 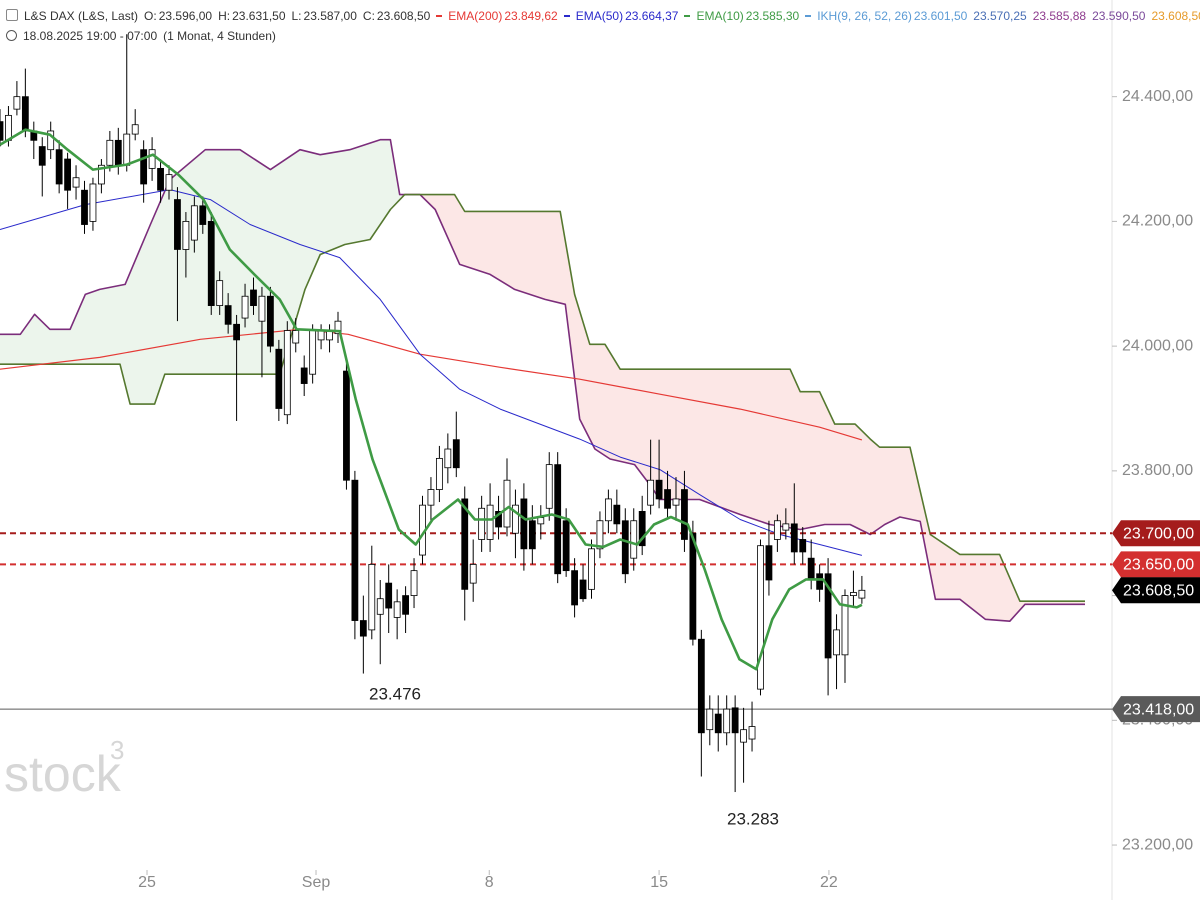 I want to click on legend-value: 23.601,50, so click(x=940, y=16).